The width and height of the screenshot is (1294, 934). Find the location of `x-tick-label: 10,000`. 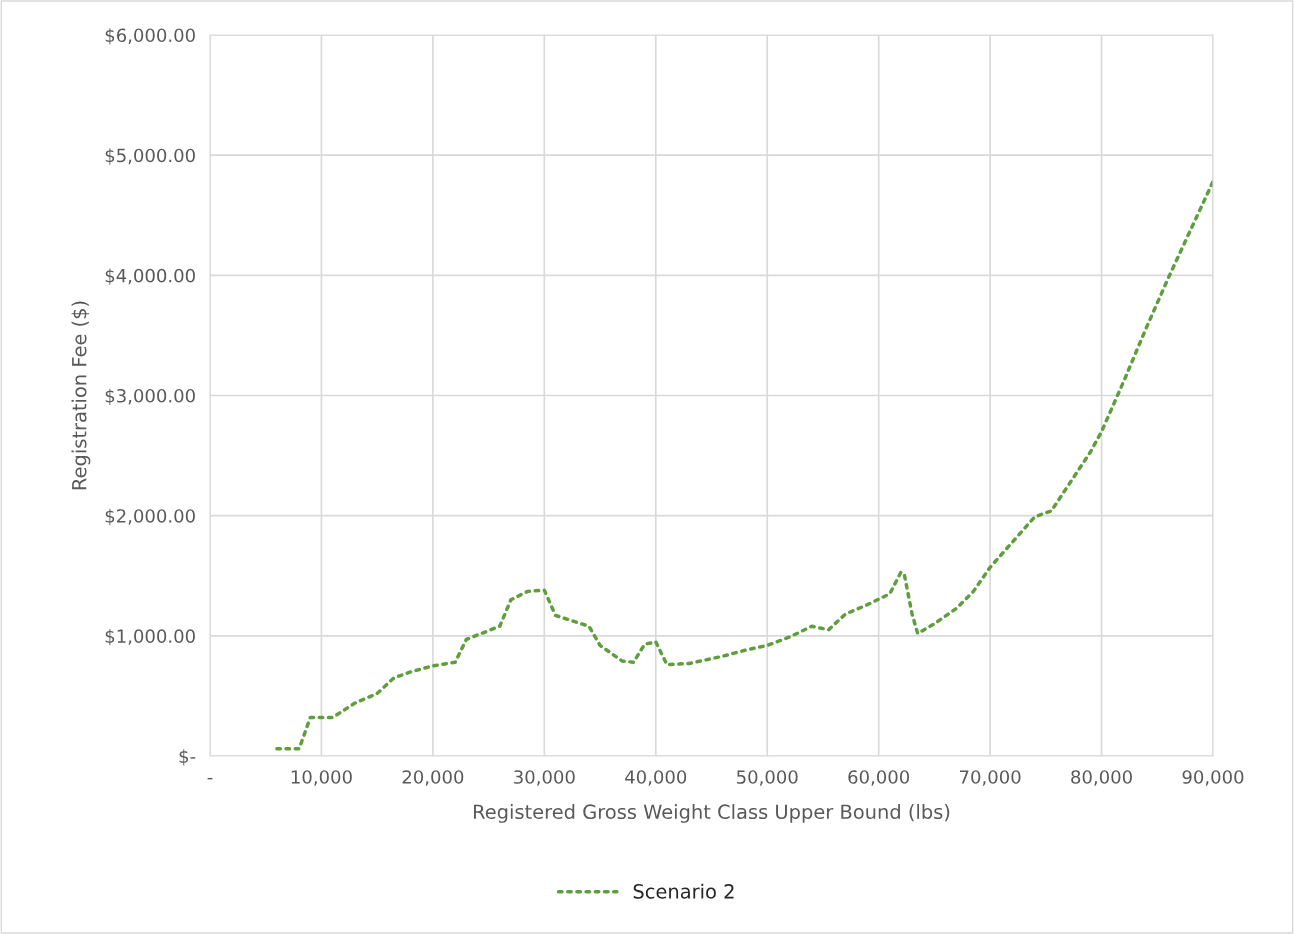

x-tick-label: 10,000 is located at coordinates (321, 778).